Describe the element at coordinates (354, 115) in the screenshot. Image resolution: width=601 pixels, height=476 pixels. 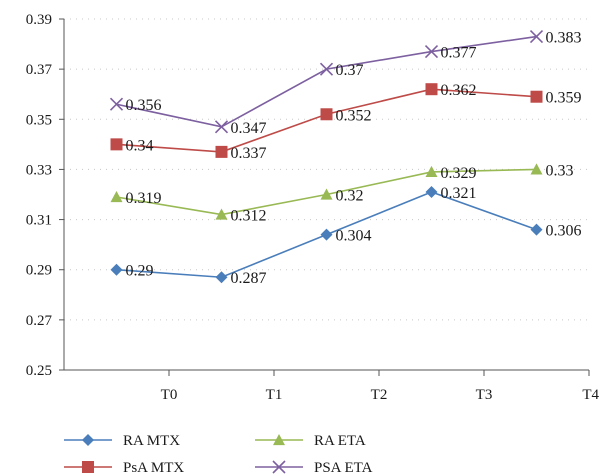
I see `data-label: 0.352` at that location.